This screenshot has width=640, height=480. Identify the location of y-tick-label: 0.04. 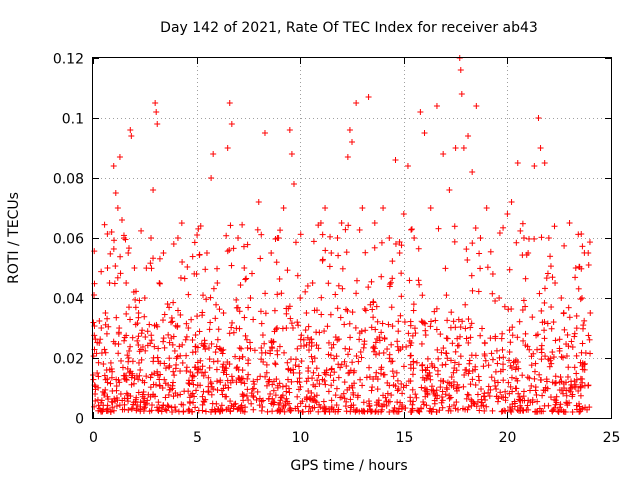
(68, 300).